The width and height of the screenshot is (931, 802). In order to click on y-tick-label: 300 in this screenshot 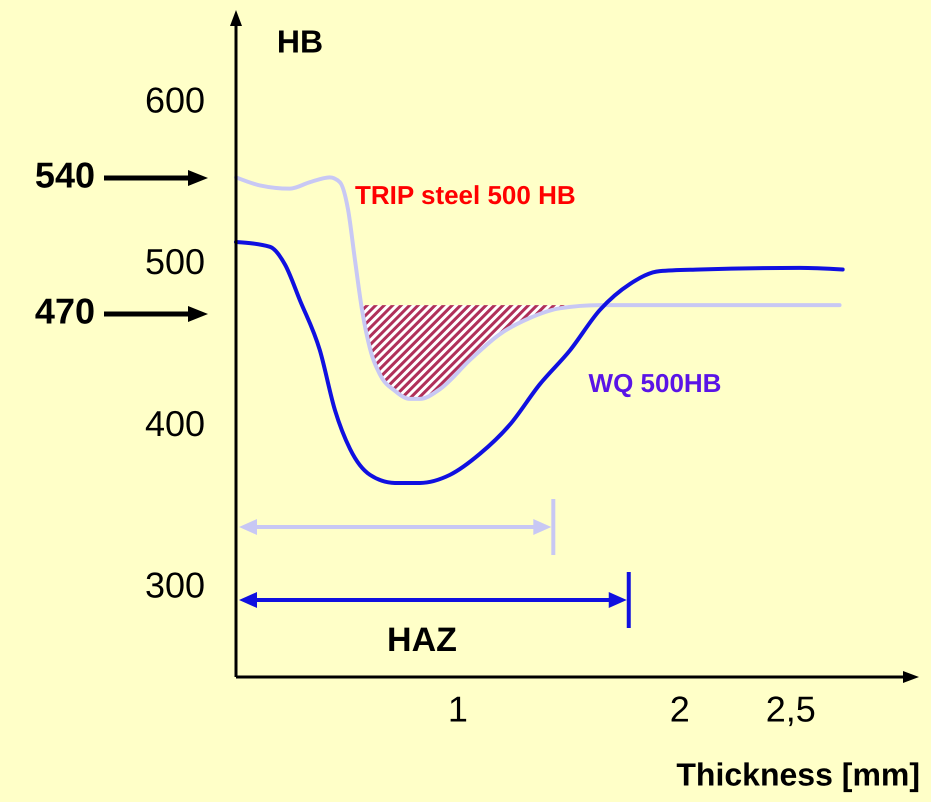, I will do `click(175, 585)`.